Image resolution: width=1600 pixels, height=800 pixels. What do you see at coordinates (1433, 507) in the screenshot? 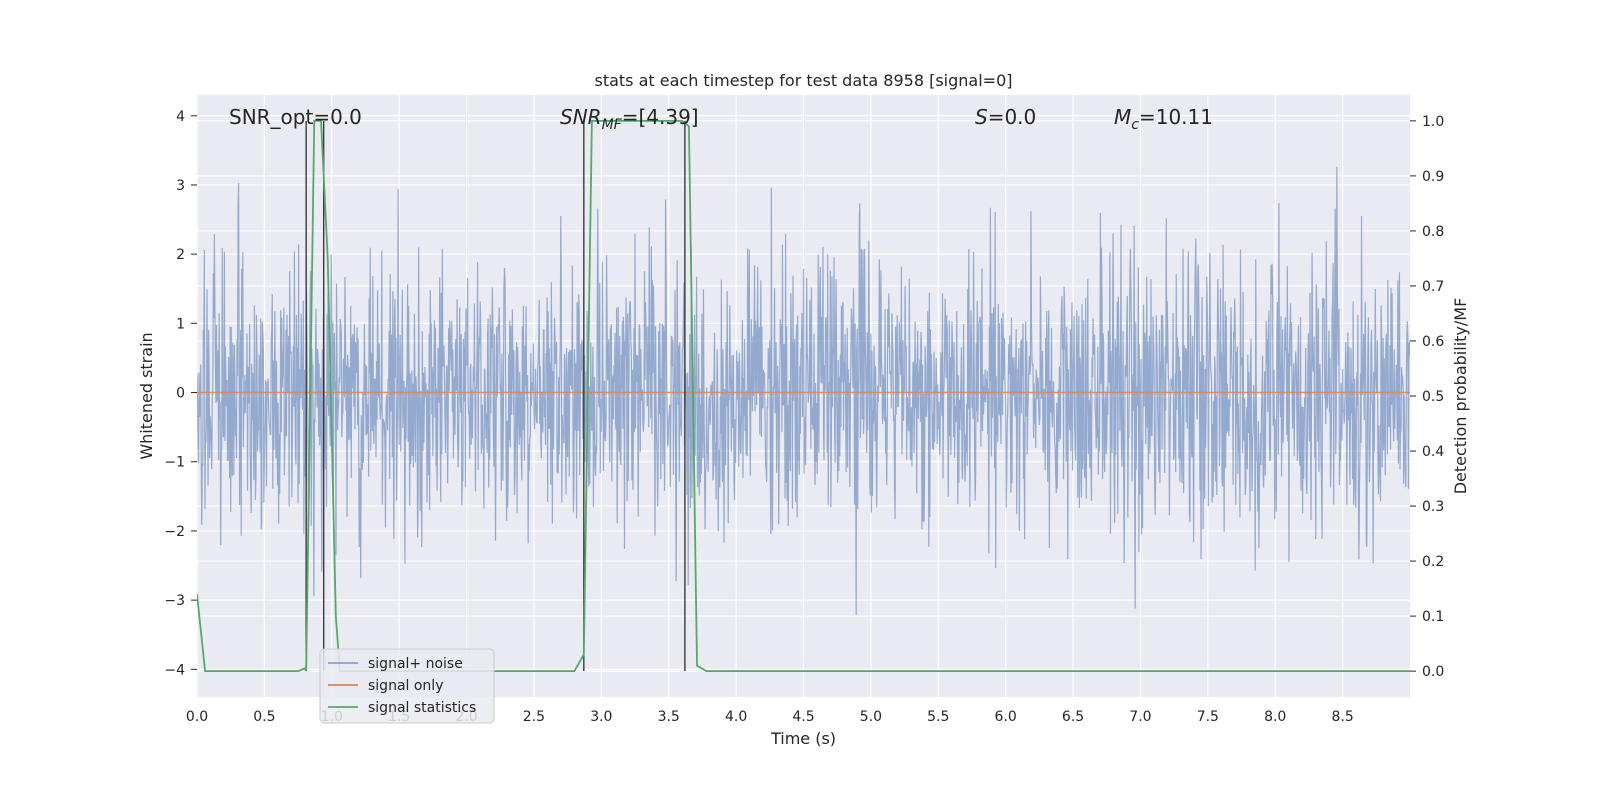
I see `y2-tick-label: 0.3` at bounding box center [1433, 507].